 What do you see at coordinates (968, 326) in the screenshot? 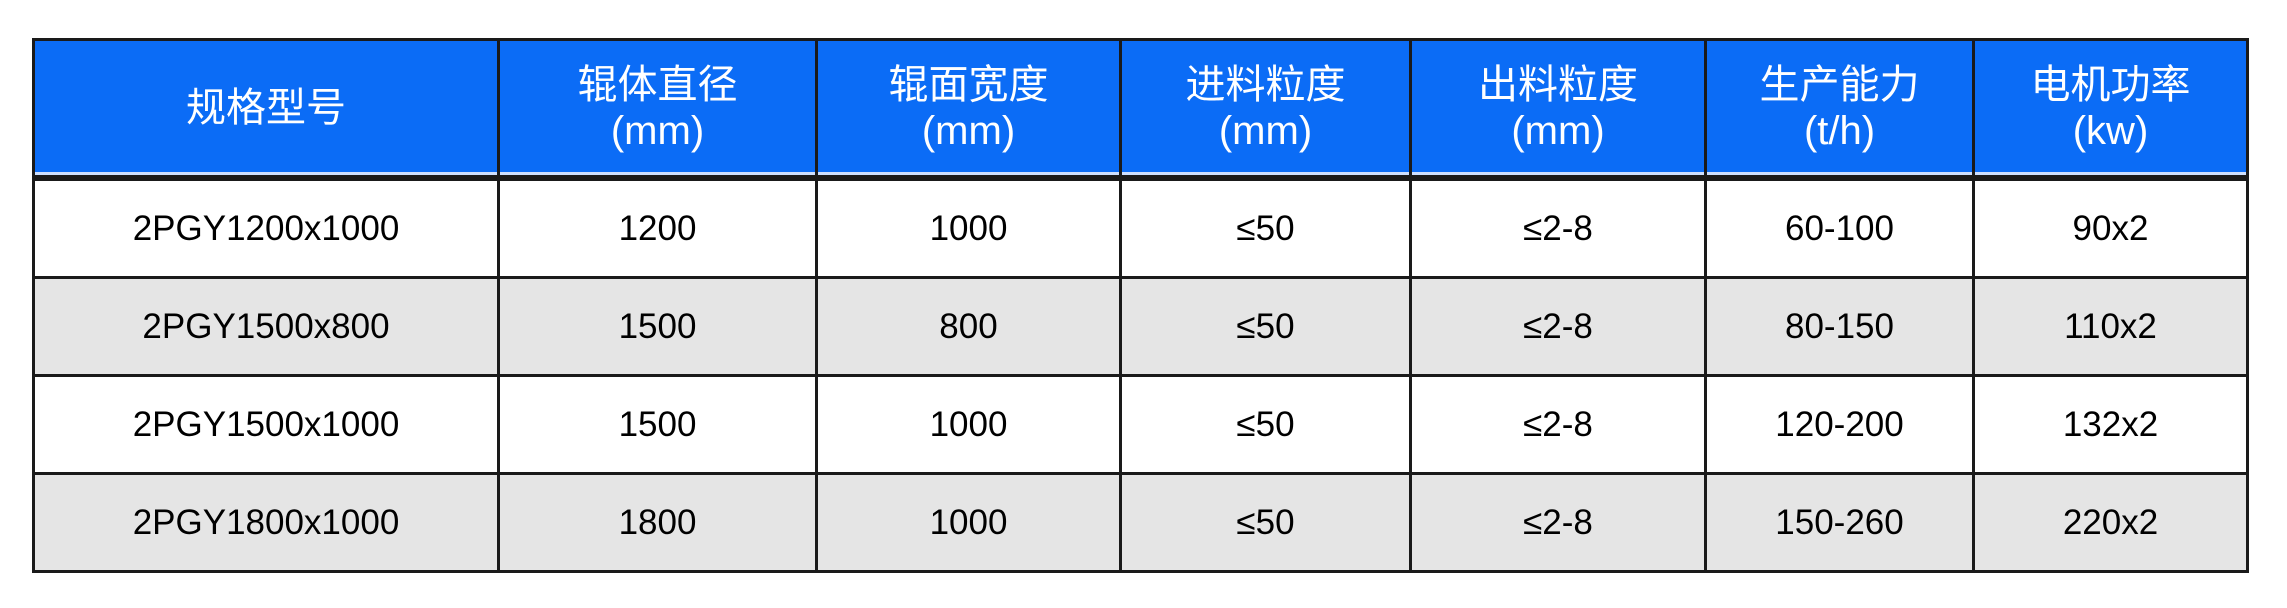
I see `cell-roll-width: 800` at bounding box center [968, 326].